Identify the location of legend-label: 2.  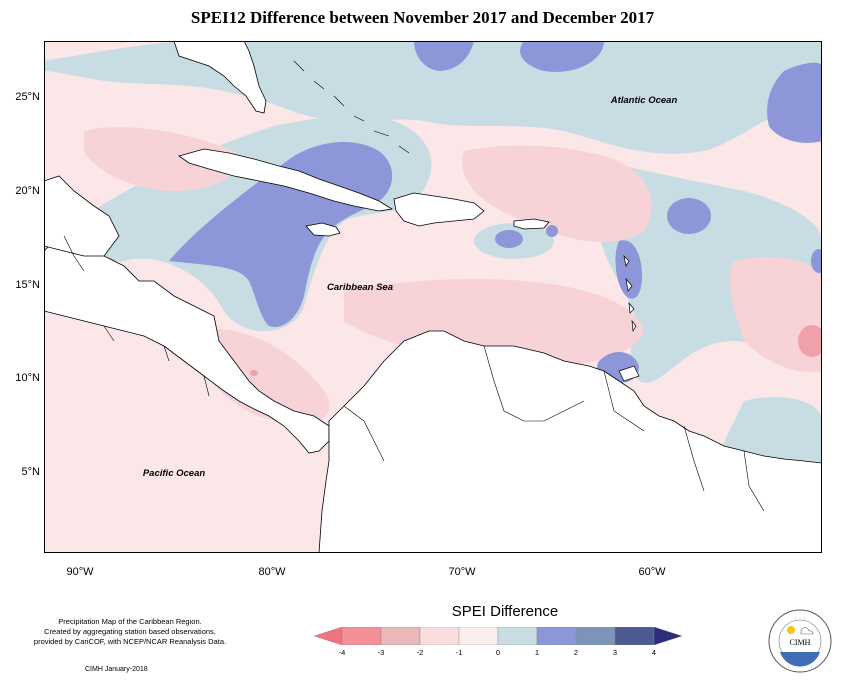
(576, 652).